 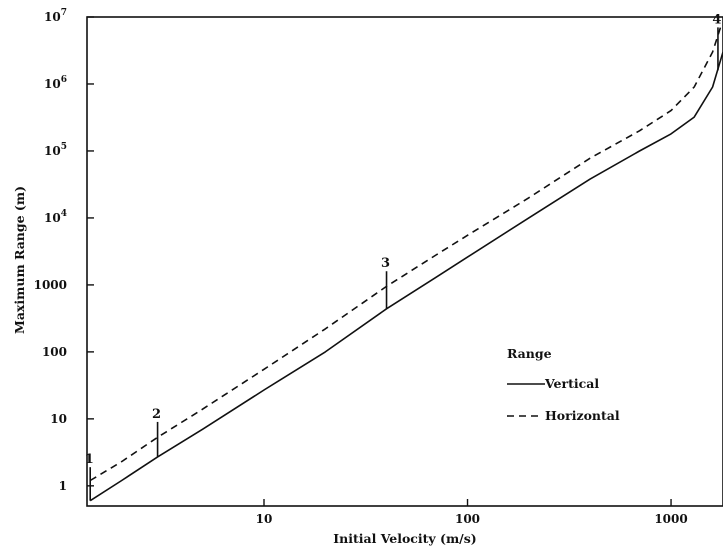 What do you see at coordinates (55, 150) in the screenshot?
I see `y-tick-label: 10⁵` at bounding box center [55, 150].